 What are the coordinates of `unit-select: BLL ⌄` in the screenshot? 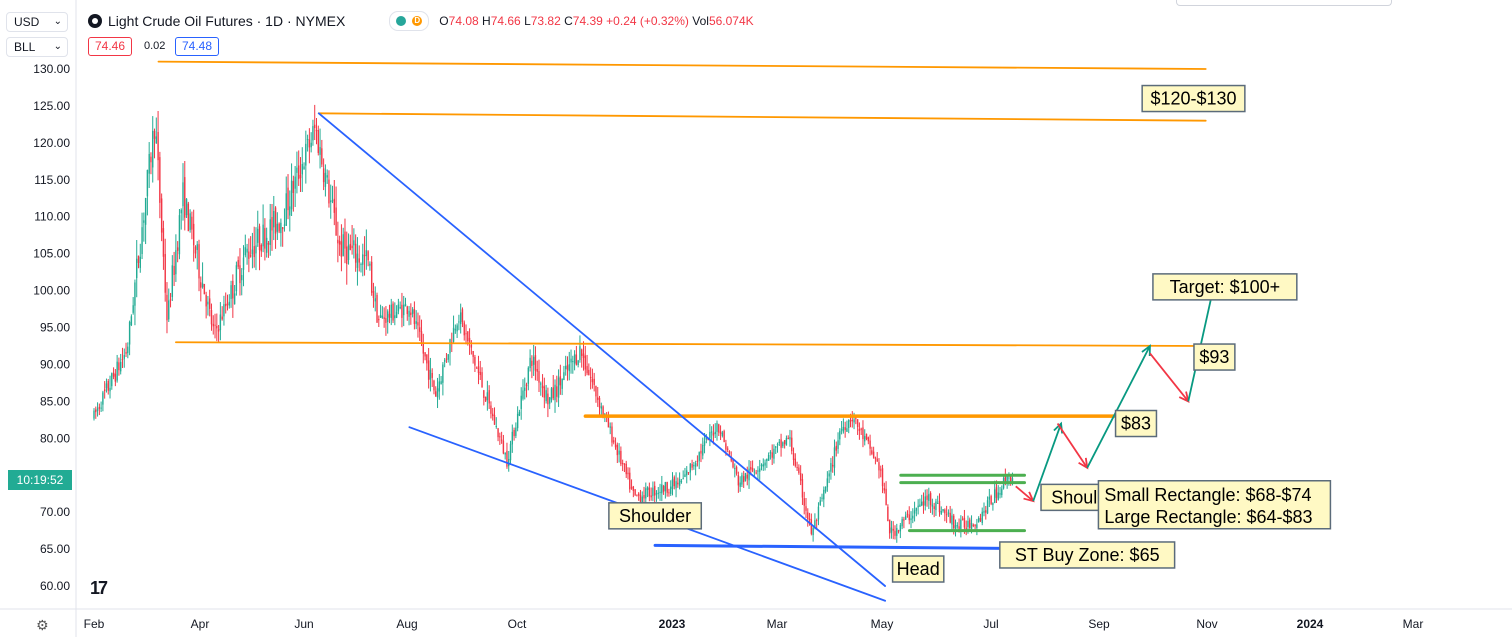 It's located at (37, 47).